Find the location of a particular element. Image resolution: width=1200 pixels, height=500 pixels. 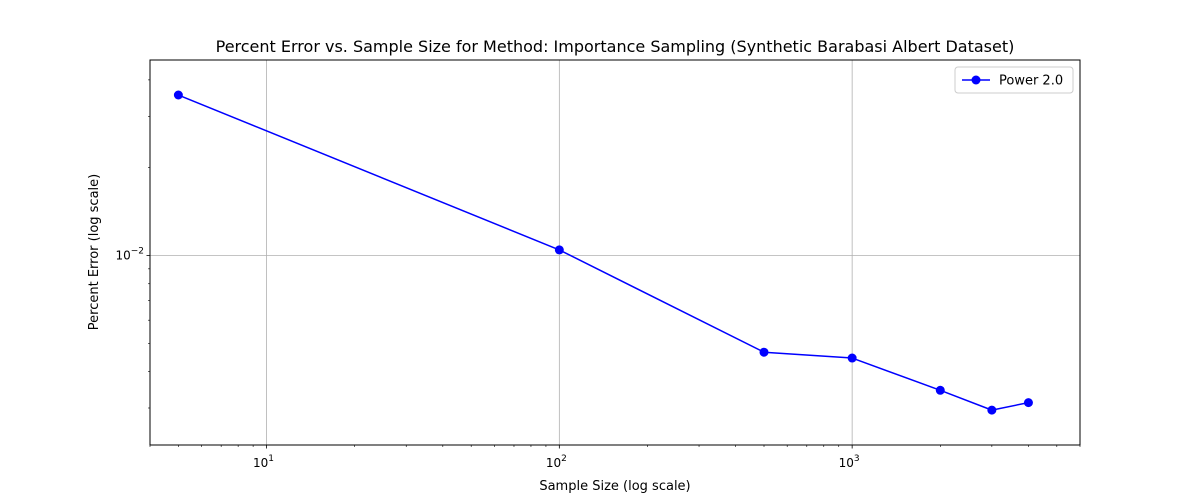

legend: Power 2.0 is located at coordinates (1014, 80).